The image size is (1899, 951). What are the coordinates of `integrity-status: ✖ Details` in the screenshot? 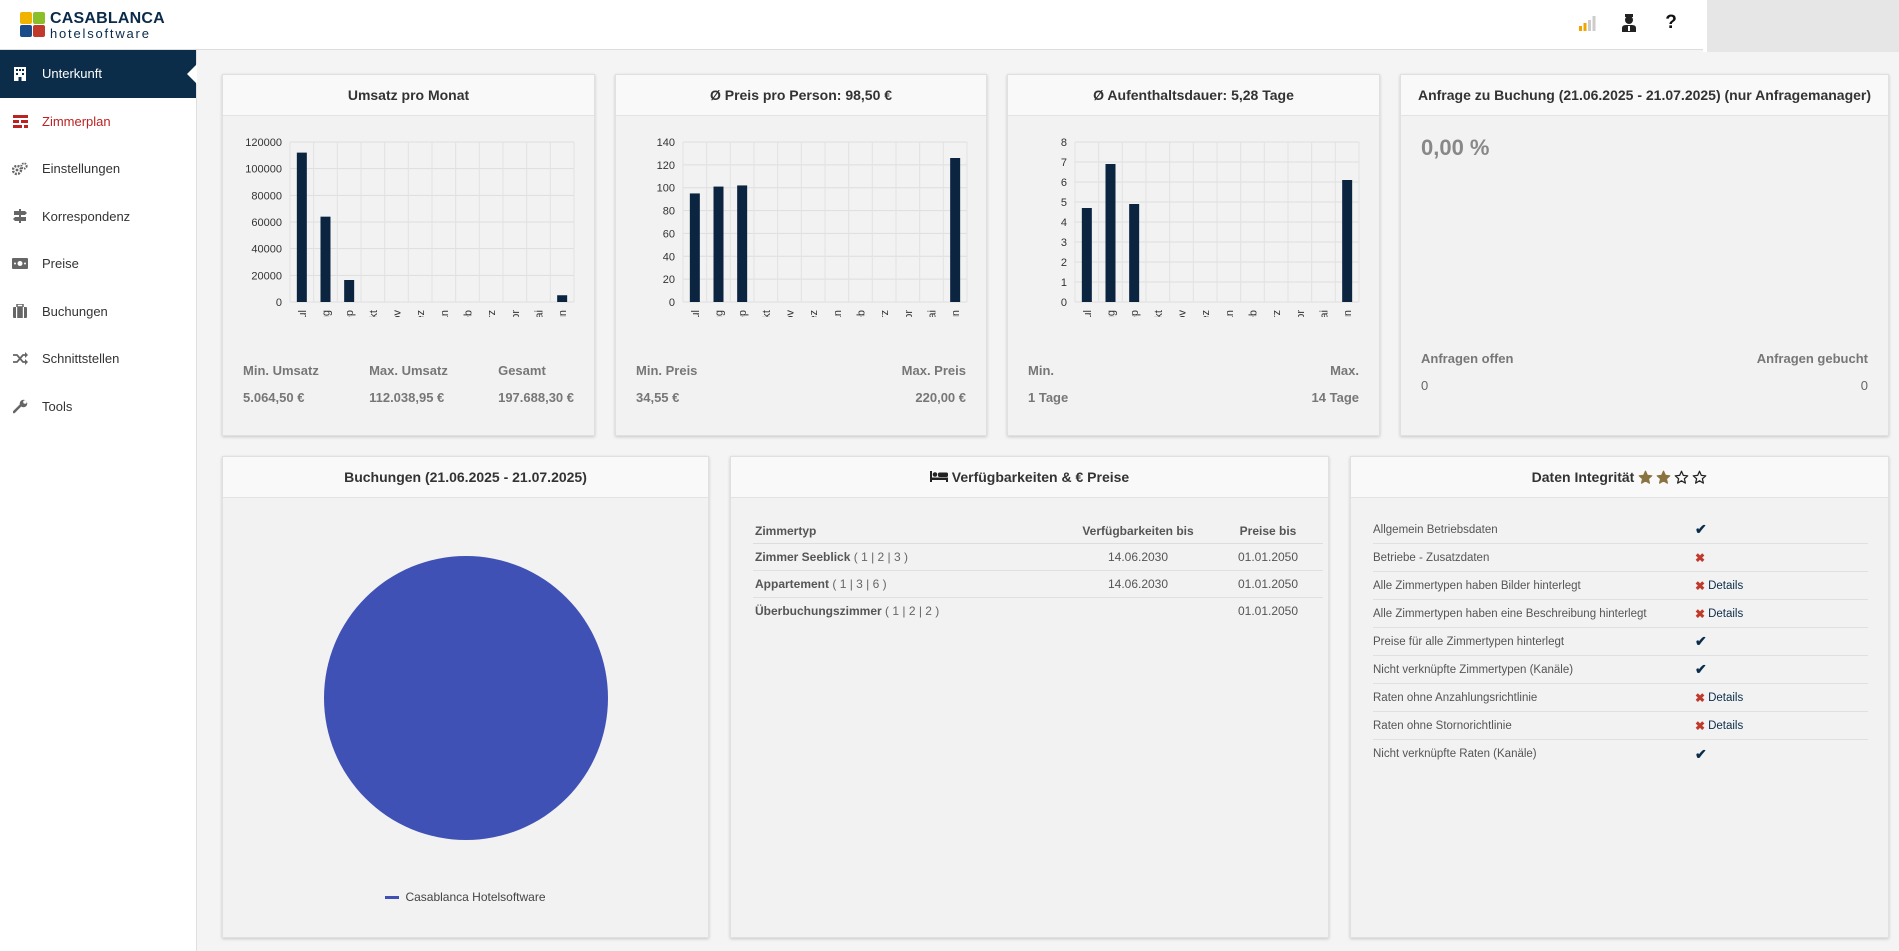 It's located at (1719, 698).